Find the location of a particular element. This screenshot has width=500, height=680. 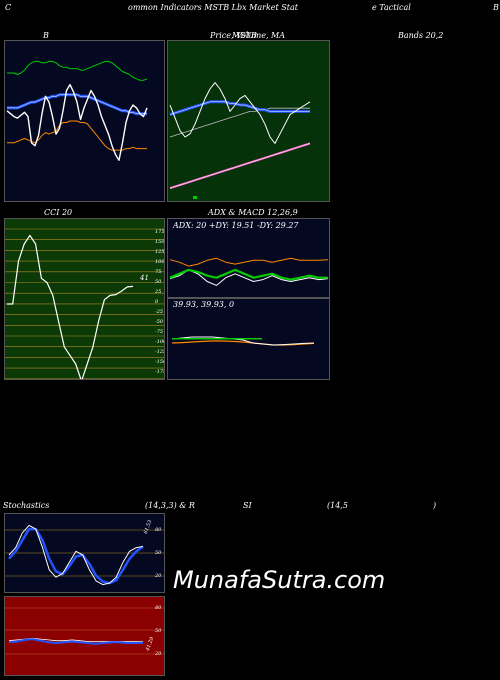

bollinger-price-line is located at coordinates (77, 122).